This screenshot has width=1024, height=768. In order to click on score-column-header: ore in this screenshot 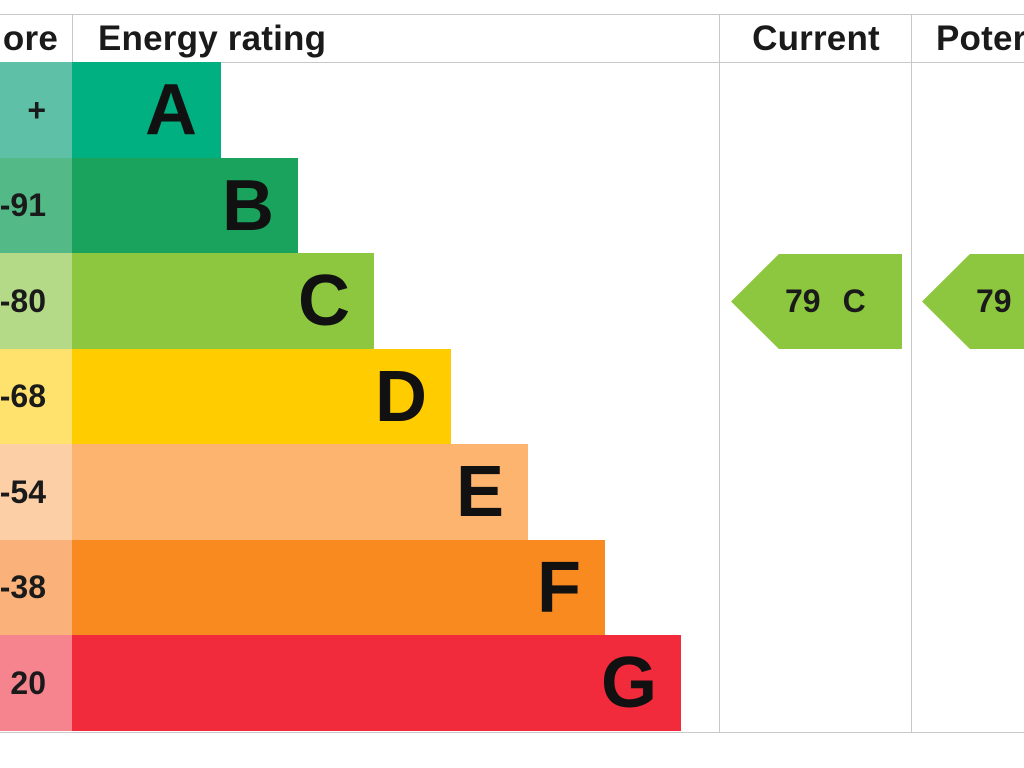, I will do `click(30, 38)`.